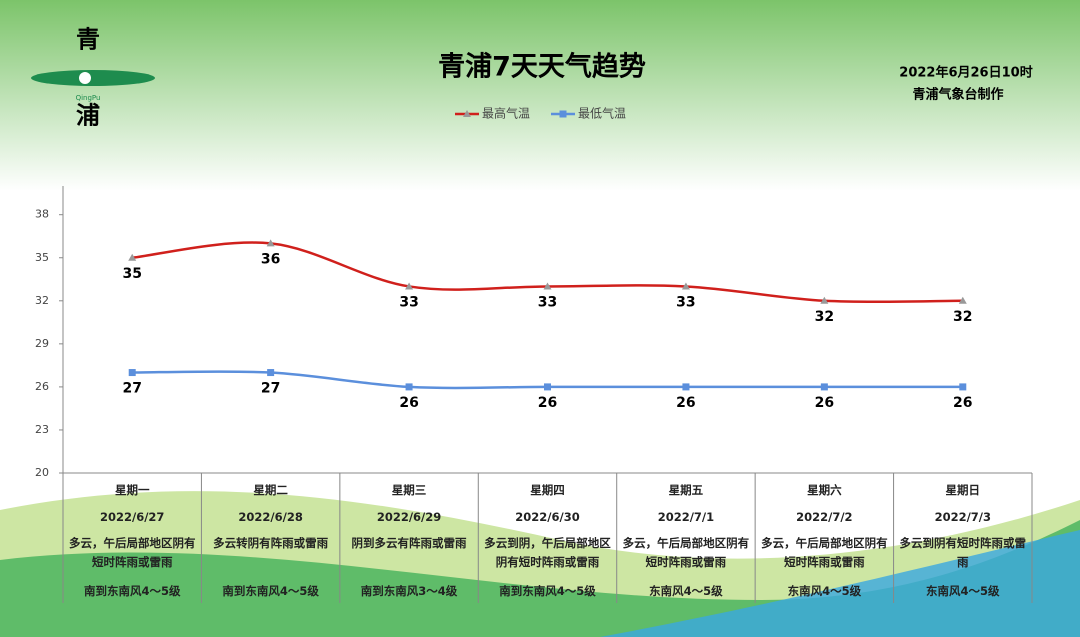 The width and height of the screenshot is (1080, 637). I want to click on logo-text: 青, so click(88, 40).